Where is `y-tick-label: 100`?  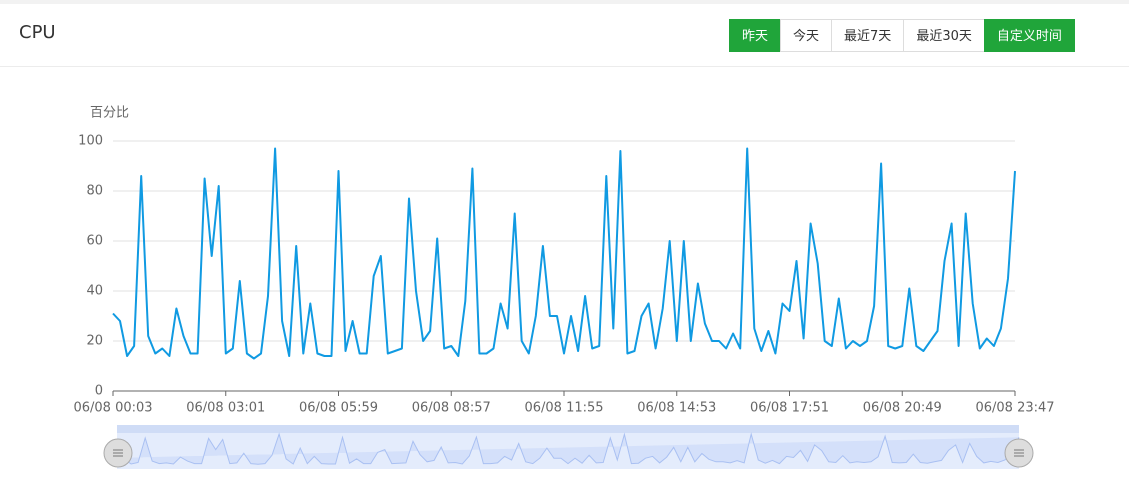
y-tick-label: 100 is located at coordinates (90, 141).